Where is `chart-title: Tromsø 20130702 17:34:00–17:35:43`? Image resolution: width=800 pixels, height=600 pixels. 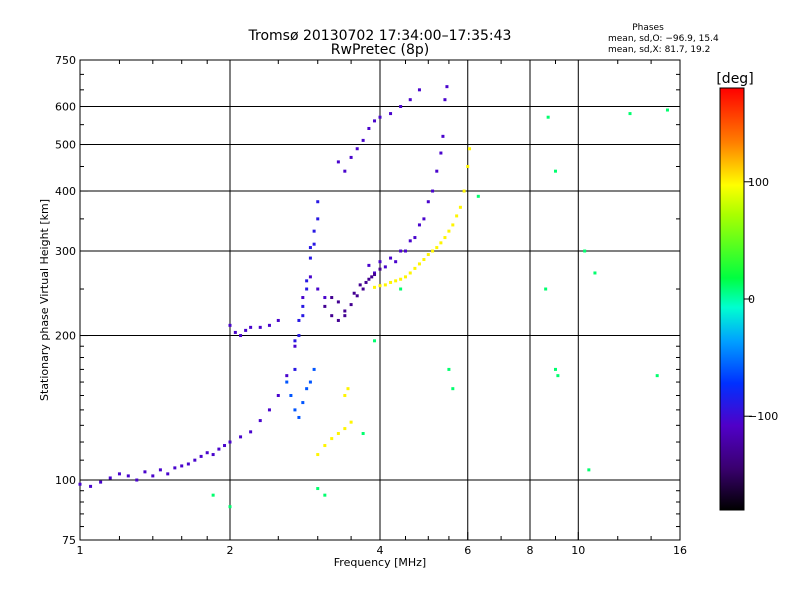
chart-title: Tromsø 20130702 17:34:00–17:35:43 is located at coordinates (380, 36).